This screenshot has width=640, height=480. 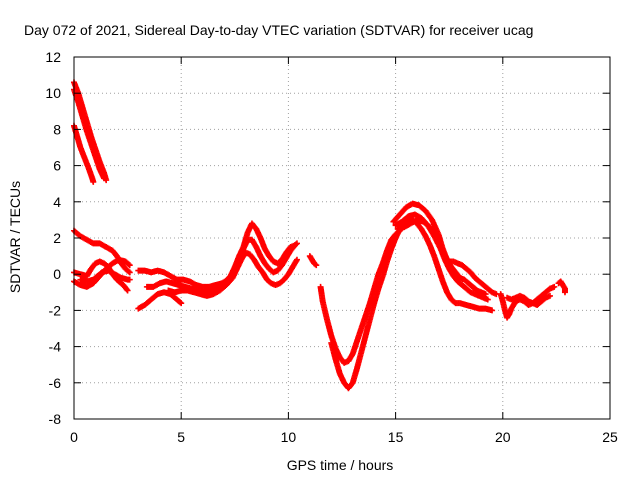 I want to click on series-arc-l, so click(x=313, y=261).